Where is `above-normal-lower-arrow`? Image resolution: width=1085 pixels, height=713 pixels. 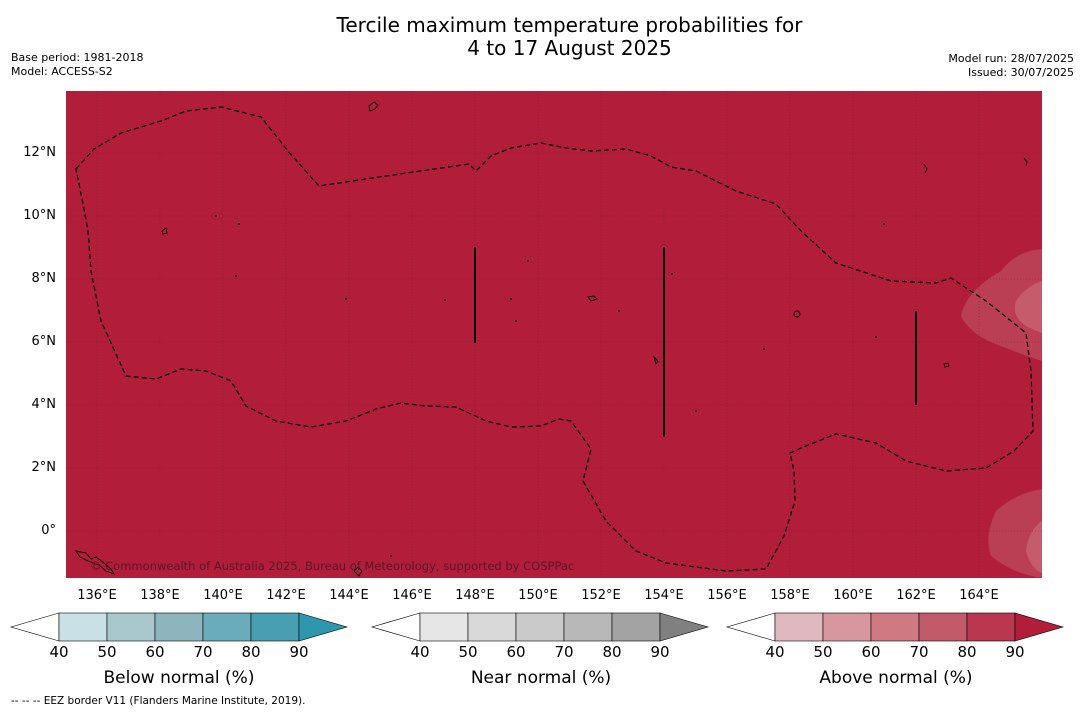 above-normal-lower-arrow is located at coordinates (750, 627).